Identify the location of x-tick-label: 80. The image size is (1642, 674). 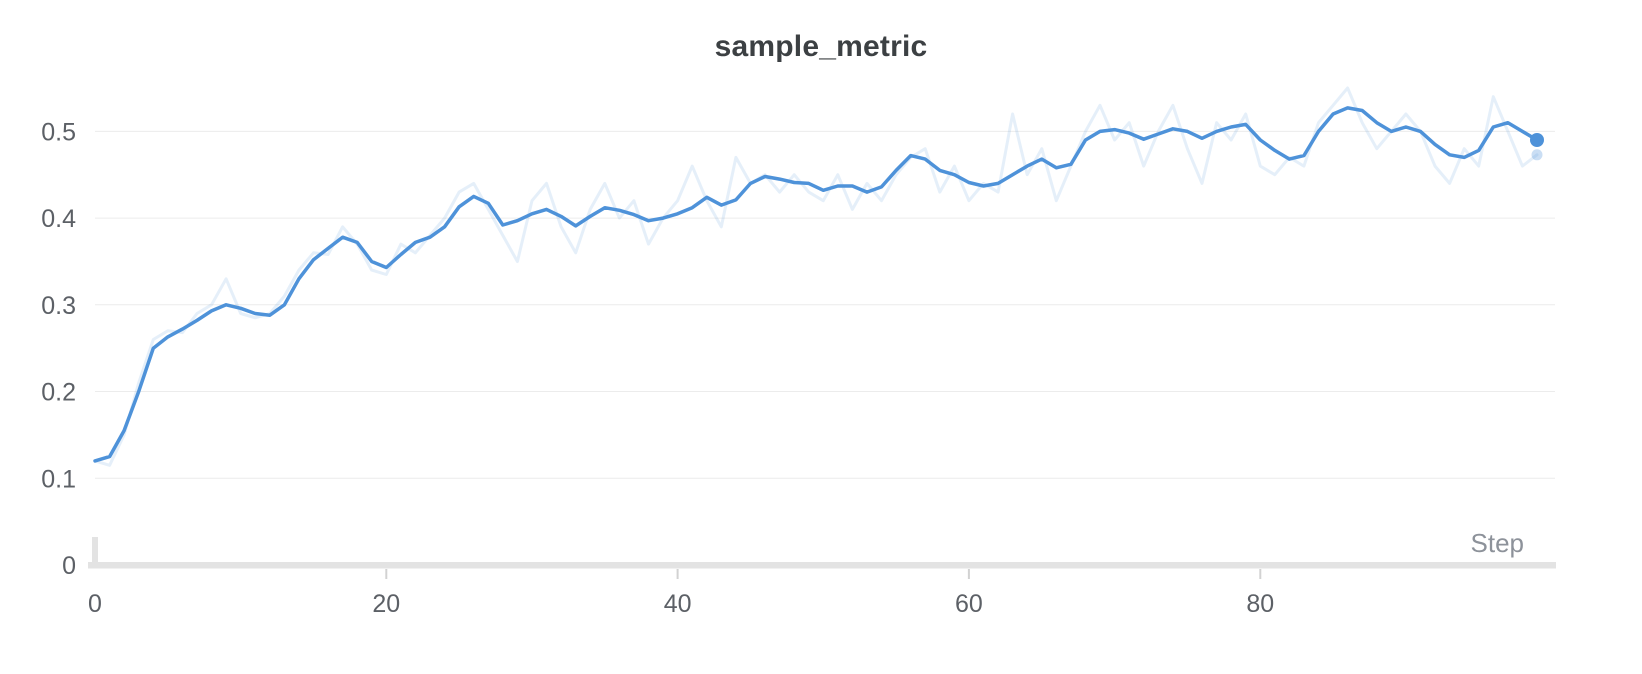
(1260, 604).